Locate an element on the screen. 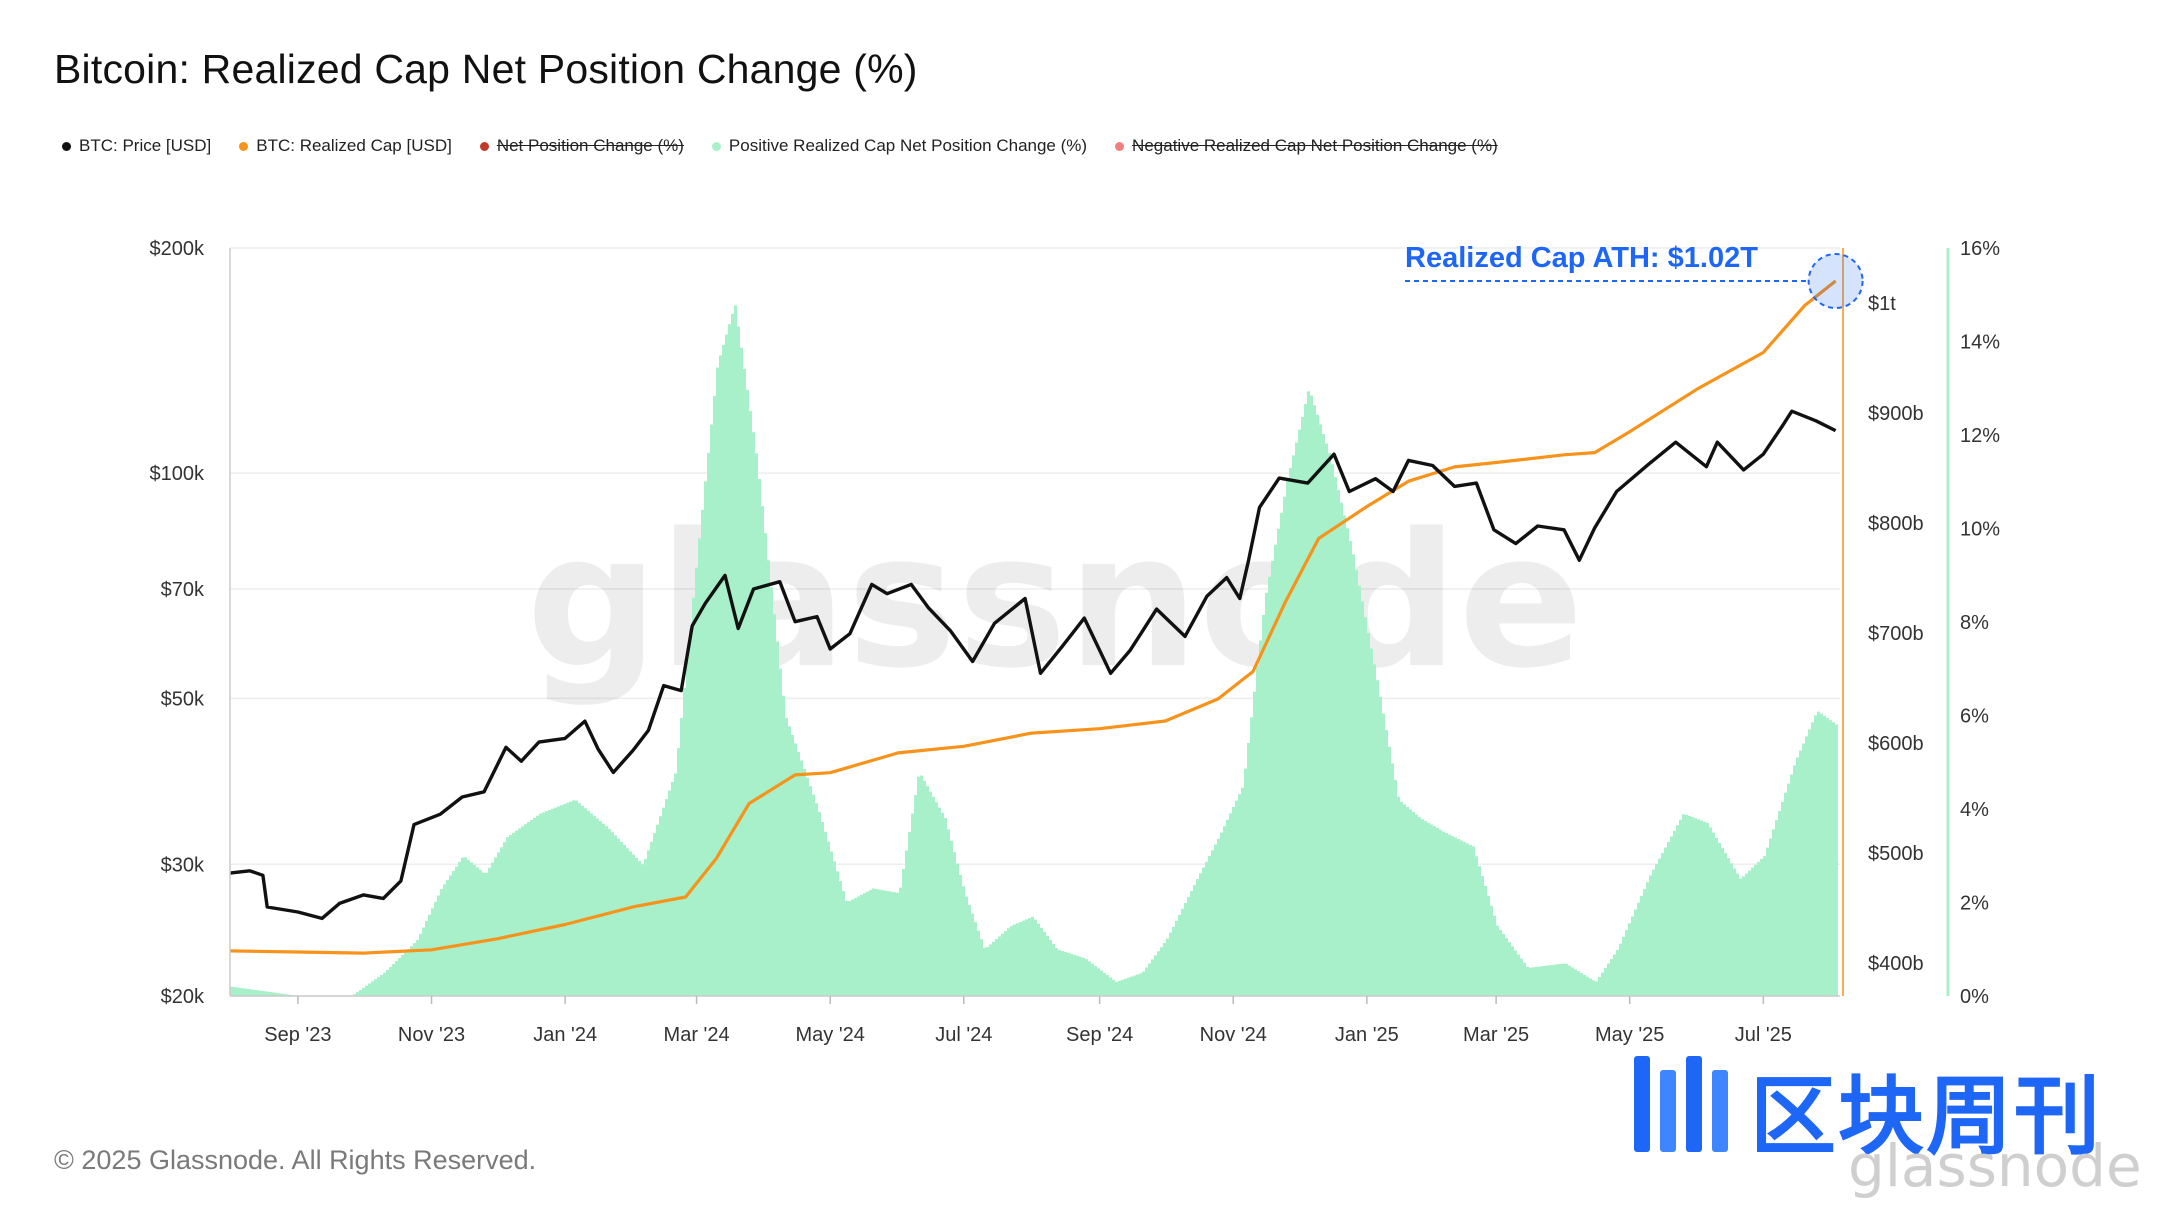  logo: 区块周刊 glassnode is located at coordinates (1890, 1123).